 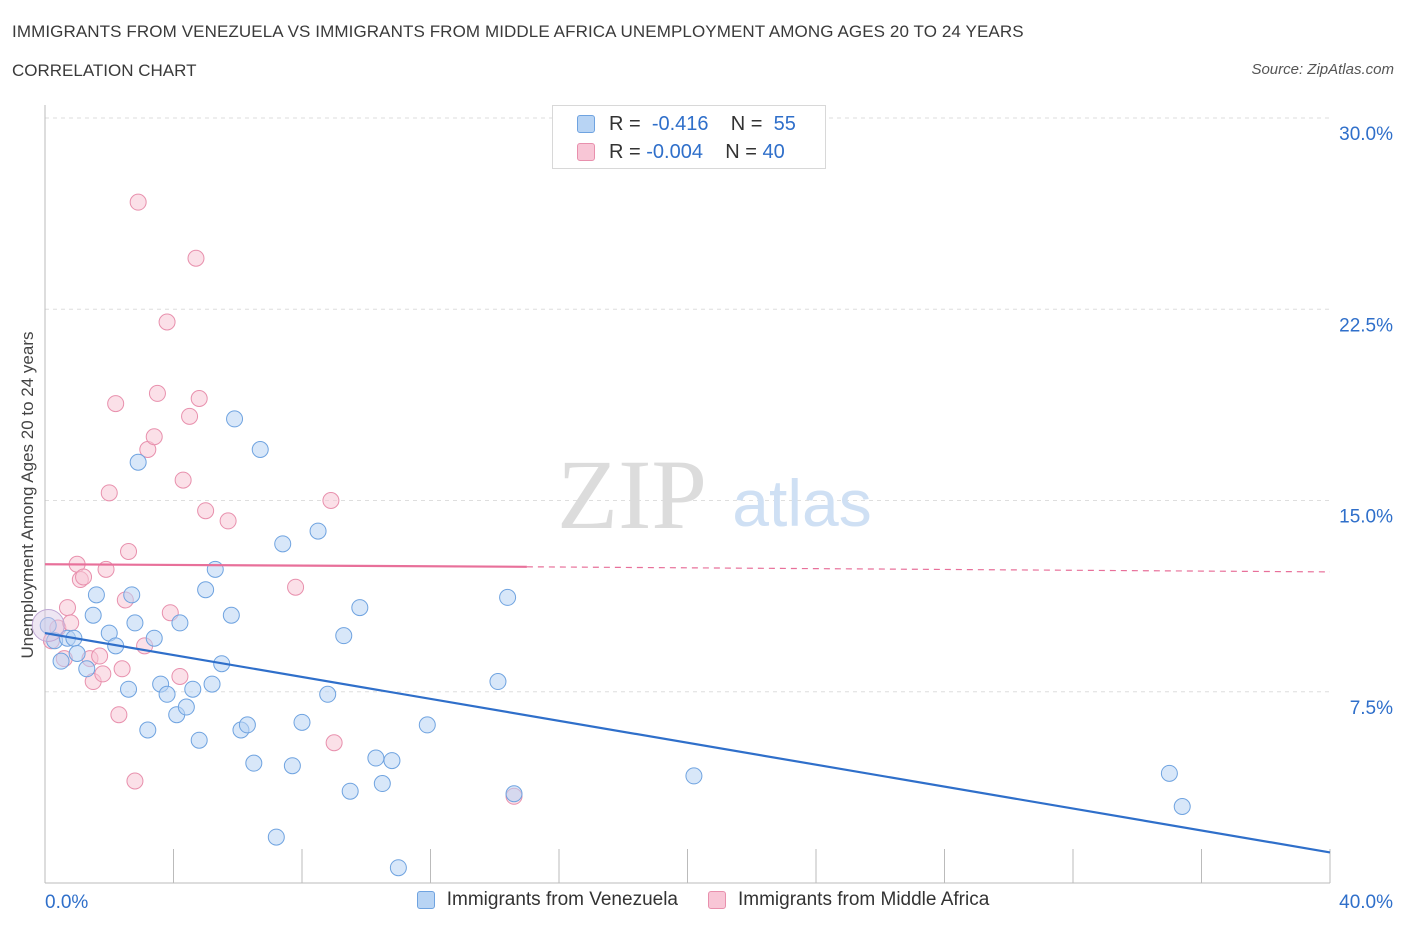 What do you see at coordinates (66, 902) in the screenshot?
I see `x-tick-label-0: 0.0%` at bounding box center [66, 902].